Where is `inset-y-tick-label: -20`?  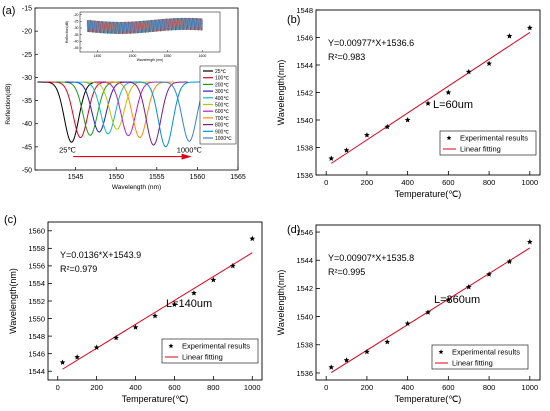
inset-y-tick-label: -20 is located at coordinates (75, 15).